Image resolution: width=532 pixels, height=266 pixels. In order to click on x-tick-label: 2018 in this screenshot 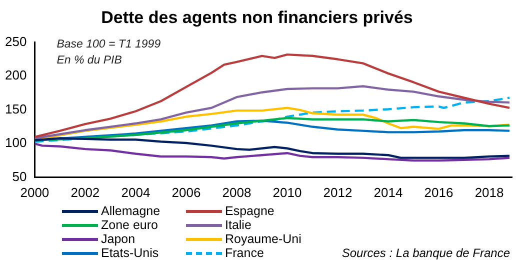, I will do `click(489, 192)`.